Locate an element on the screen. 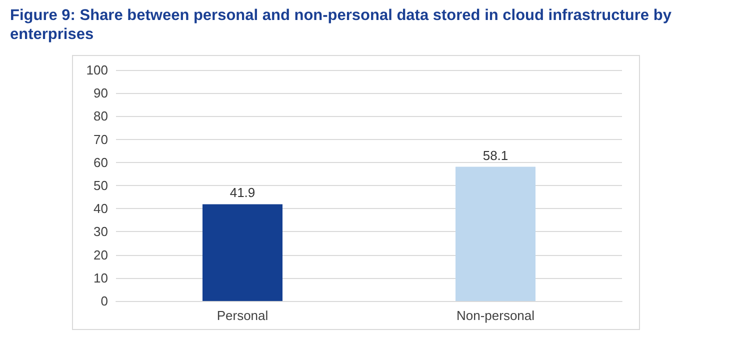 The height and width of the screenshot is (348, 741). y-tick-label: 30 is located at coordinates (101, 232).